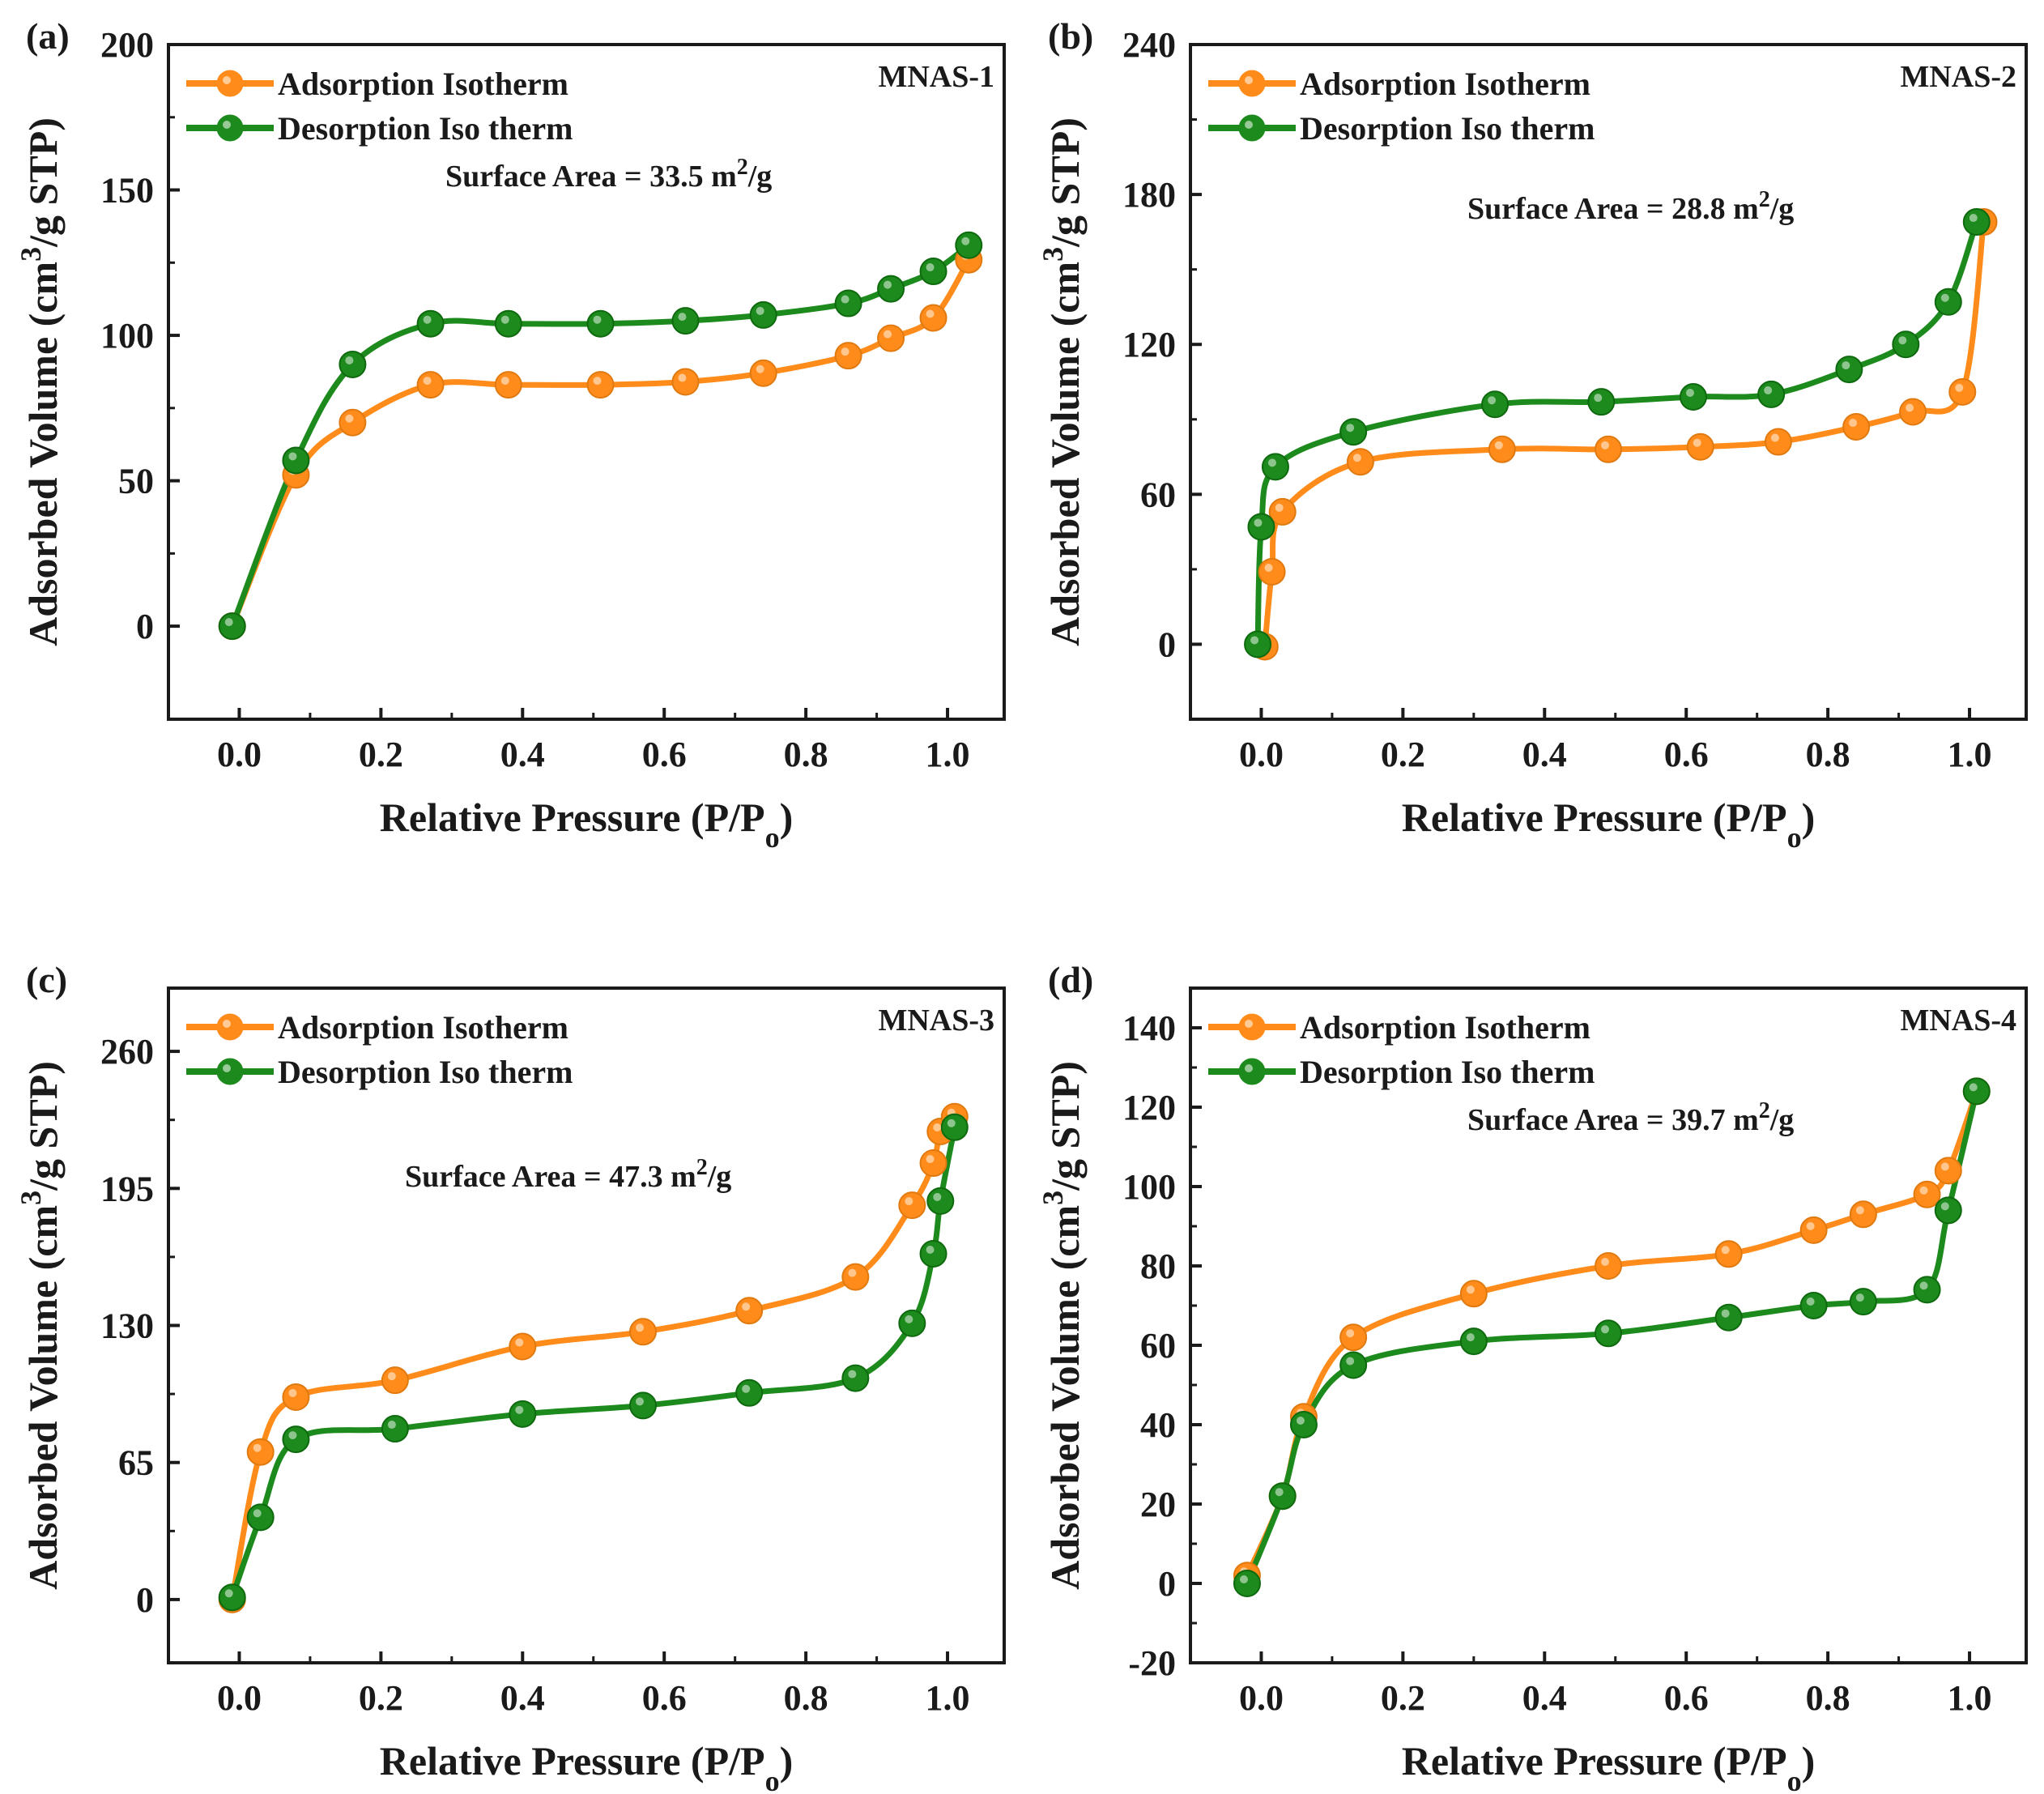  I want to click on x-tick-label: 1.0, so click(1970, 754).